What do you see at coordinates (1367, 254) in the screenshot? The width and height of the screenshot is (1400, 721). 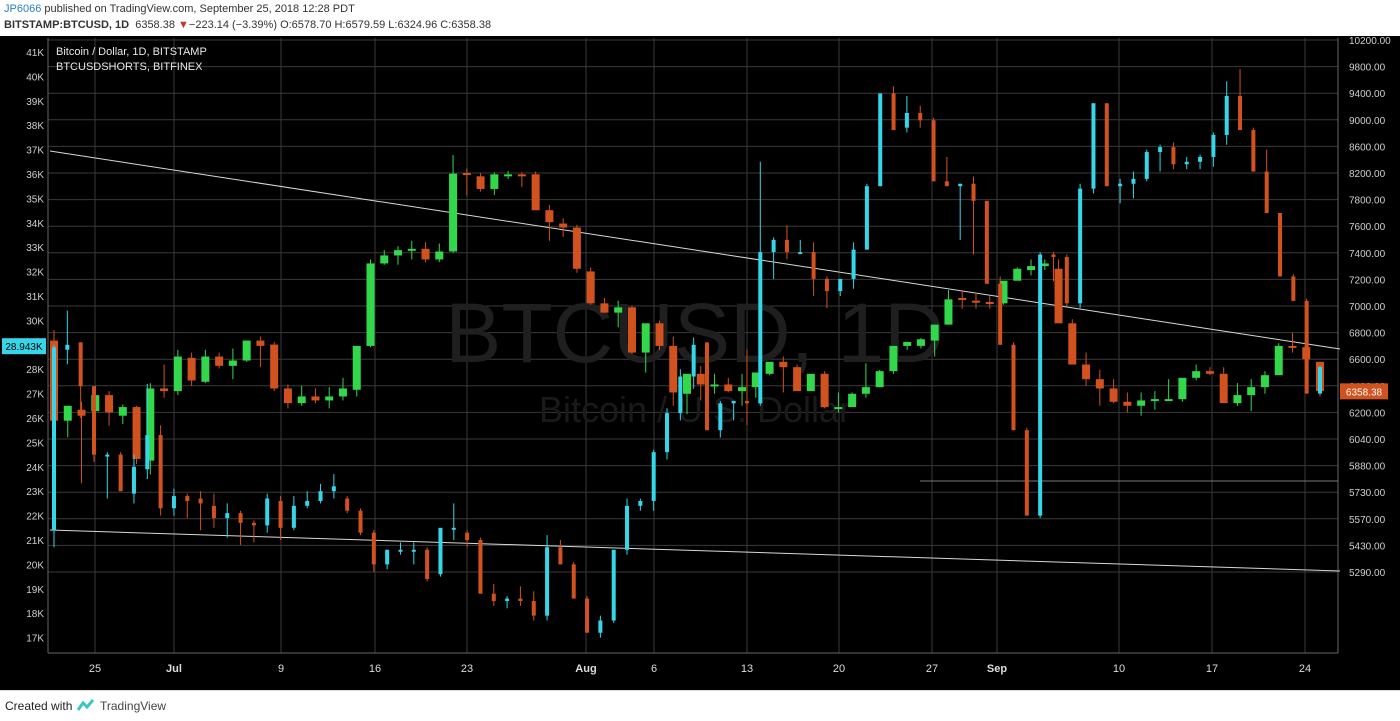 I see `right-axis-tick: 7400.00` at bounding box center [1367, 254].